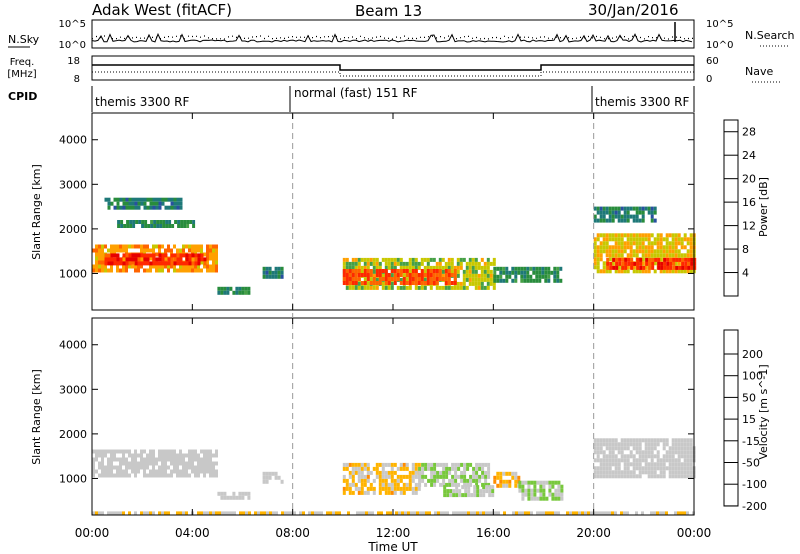 The height and width of the screenshot is (554, 800). Describe the element at coordinates (712, 61) in the screenshot. I see `nave-tick-top: 60` at that location.